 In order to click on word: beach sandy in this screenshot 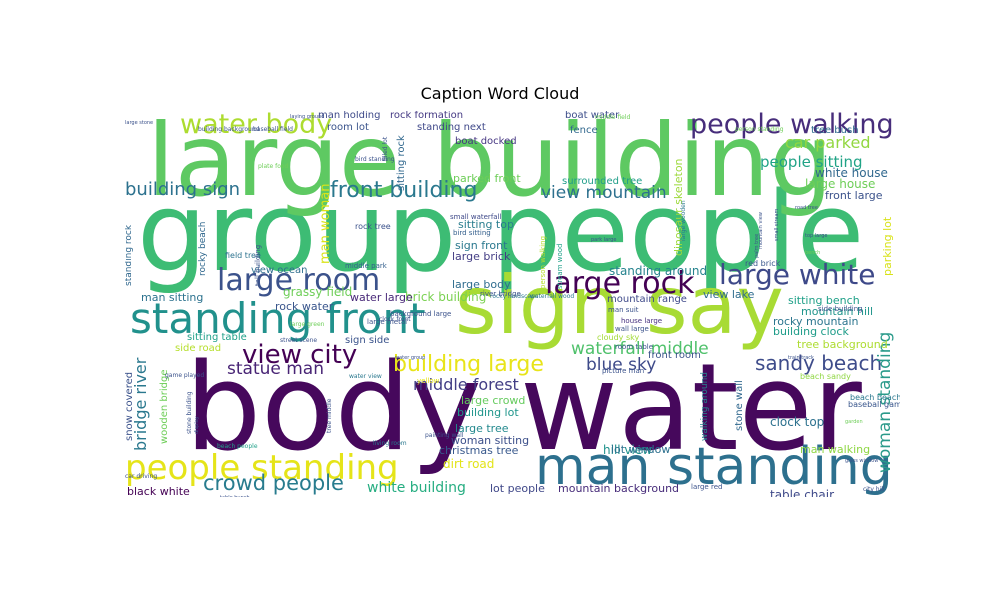, I will do `click(825, 376)`.